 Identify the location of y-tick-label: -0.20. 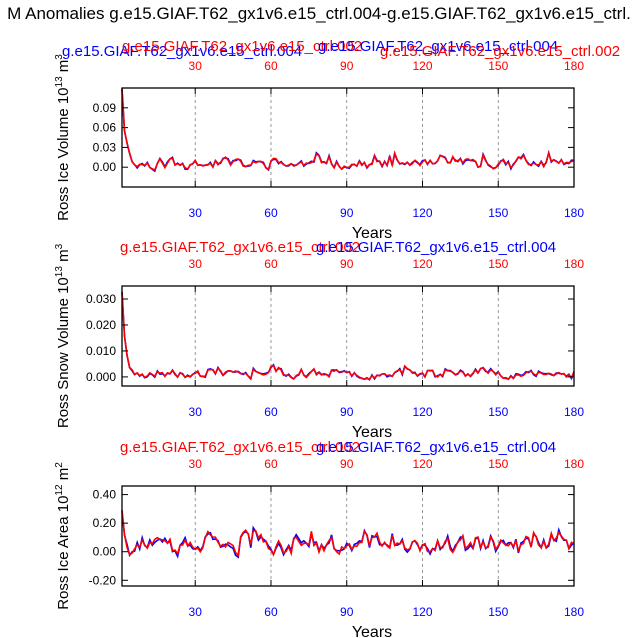
(103, 580).